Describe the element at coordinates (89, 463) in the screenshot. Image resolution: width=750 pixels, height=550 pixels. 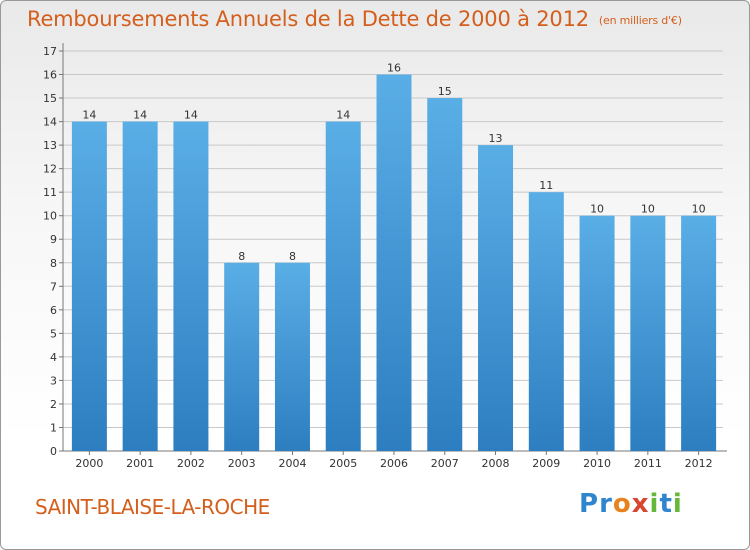
I see `x-tick-label: 2000` at that location.